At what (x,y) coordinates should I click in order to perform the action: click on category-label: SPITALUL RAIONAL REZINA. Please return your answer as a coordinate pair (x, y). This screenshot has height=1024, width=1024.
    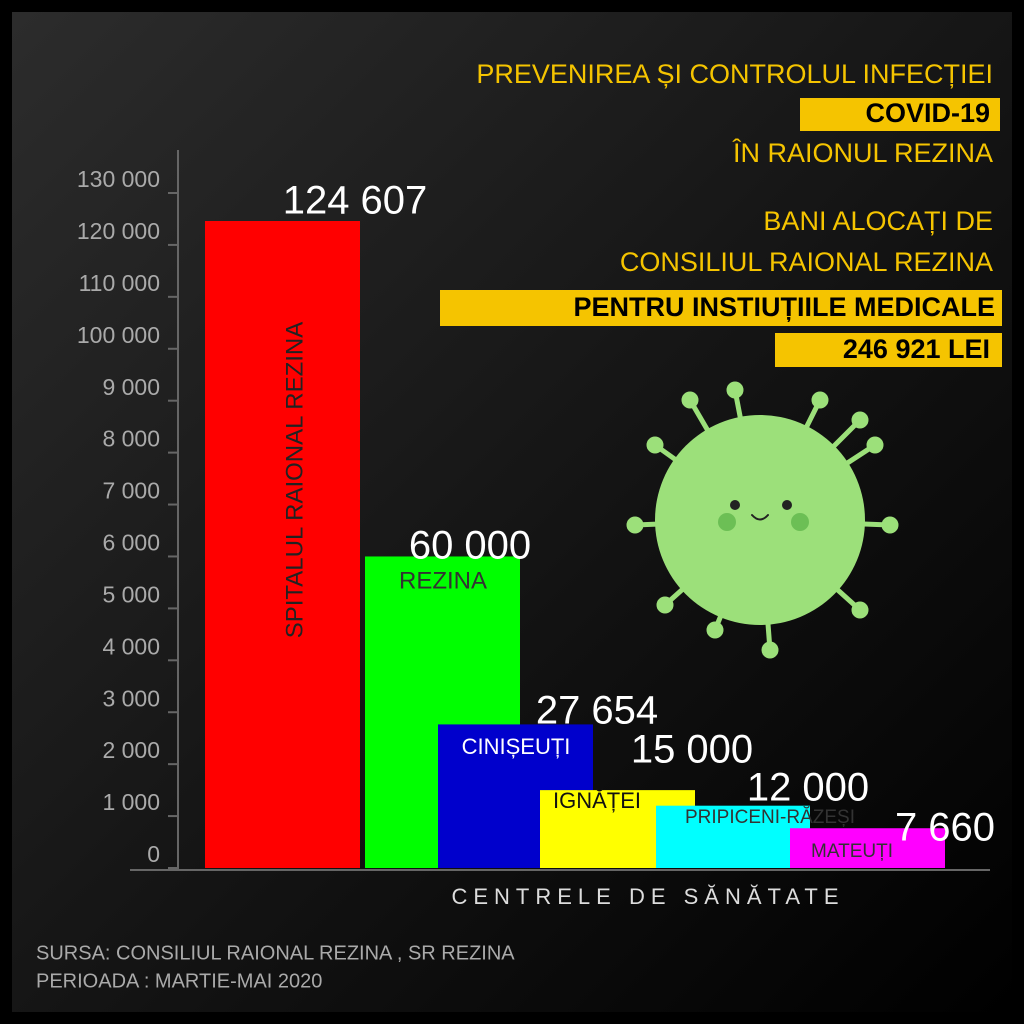
    Looking at the image, I should click on (294, 480).